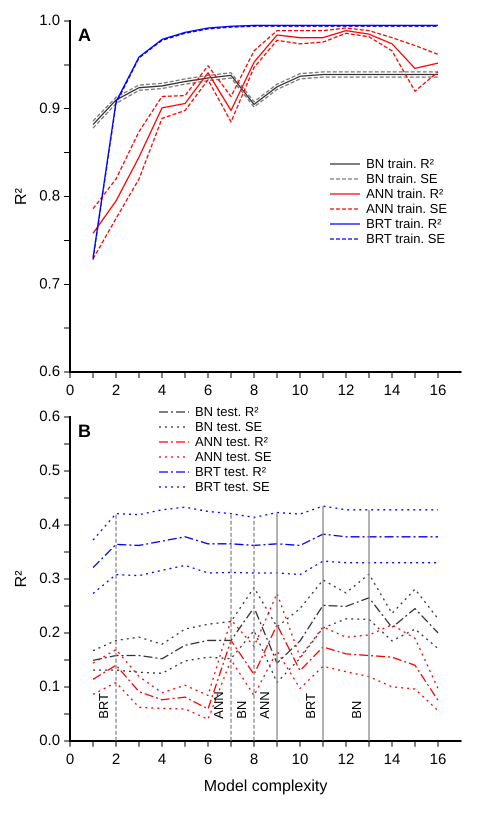 The width and height of the screenshot is (477, 813). I want to click on legend-label: BN test. SE, so click(228, 426).